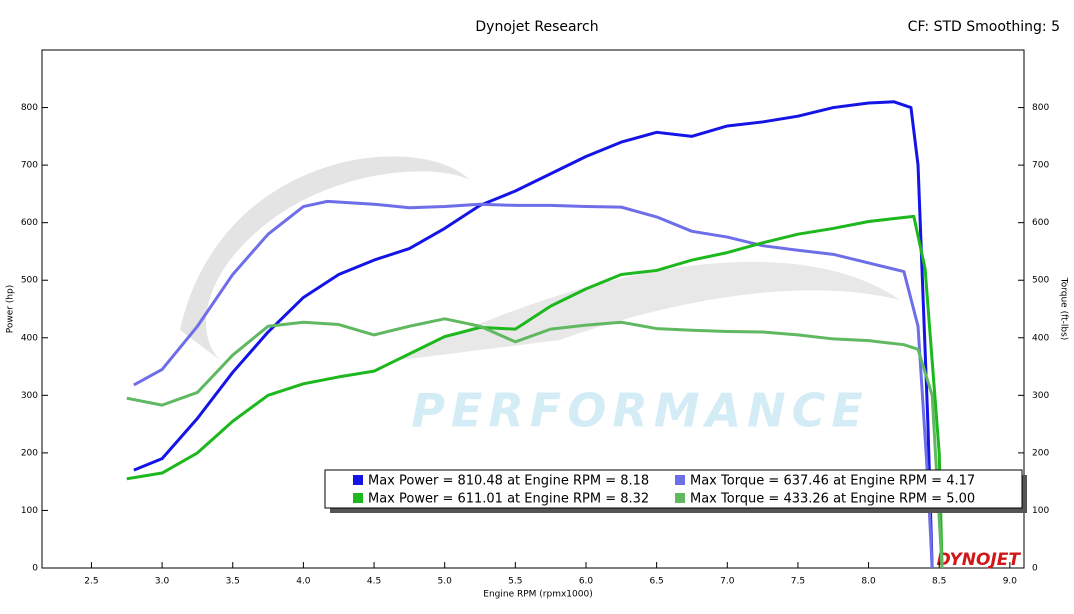  Describe the element at coordinates (508, 481) in the screenshot. I see `legend-label: Max Power = 810.48 at Engine RPM = 8.18` at that location.